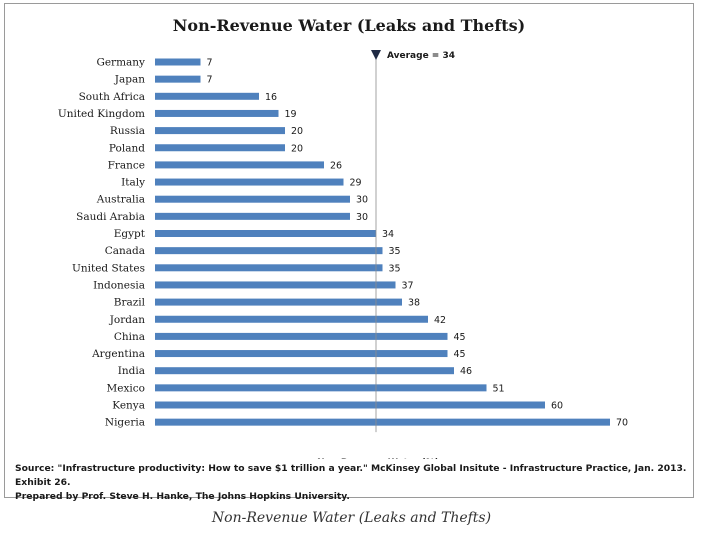 The image size is (703, 535). What do you see at coordinates (120, 63) in the screenshot?
I see `category-label: Germany` at bounding box center [120, 63].